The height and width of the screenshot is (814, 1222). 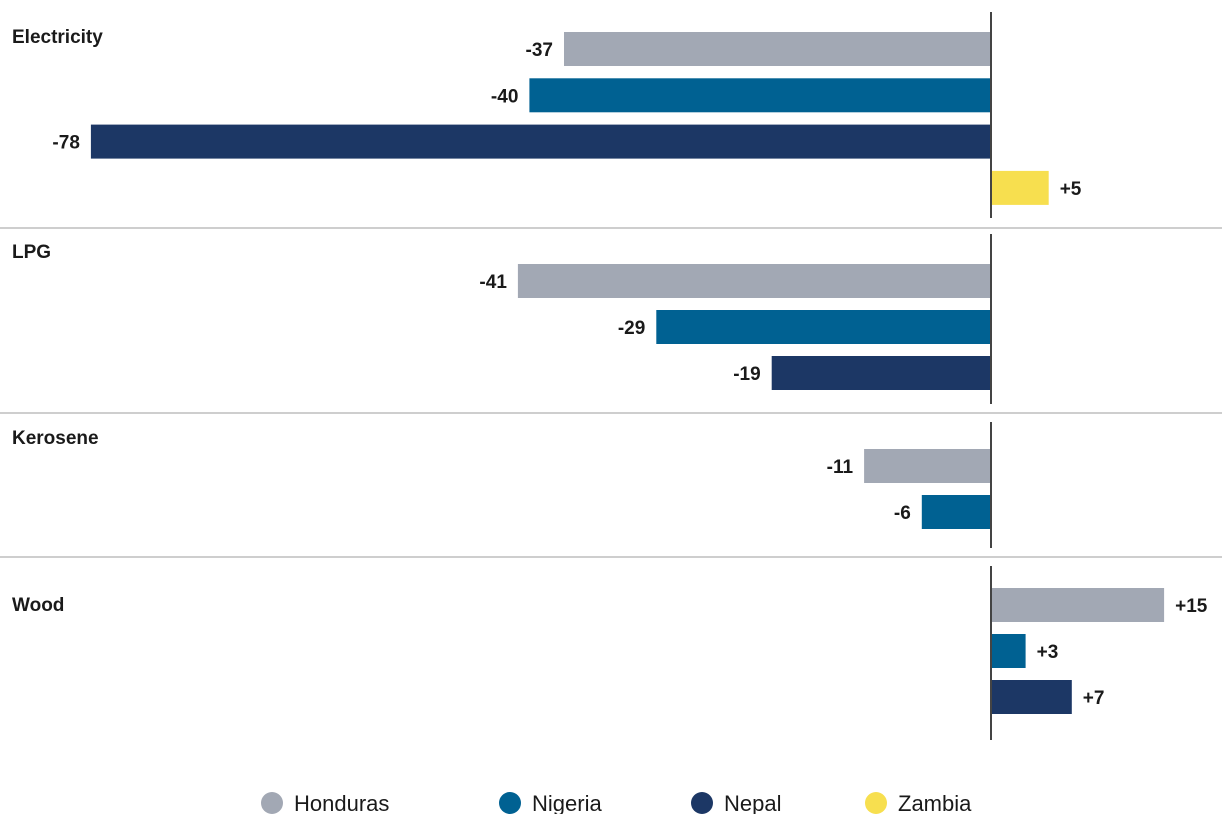 I want to click on legend-label: Zambia, so click(x=935, y=802).